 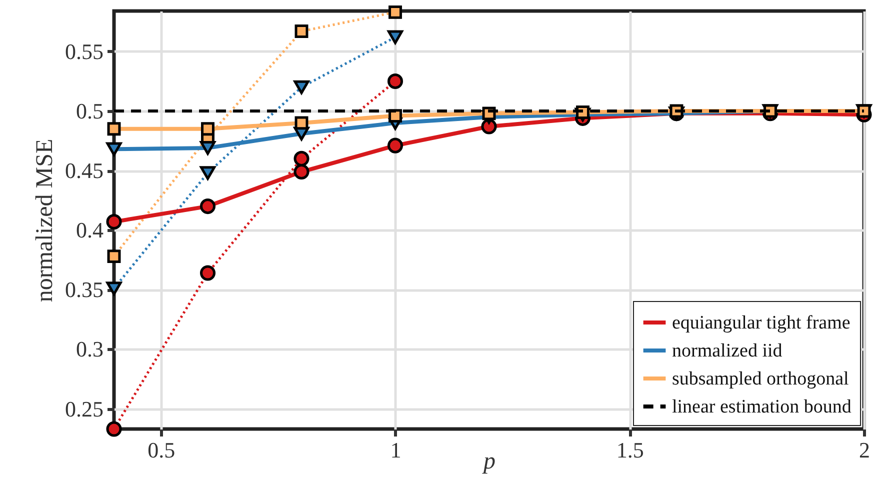 I want to click on legend-label: equiangular tight frame, so click(x=761, y=323).